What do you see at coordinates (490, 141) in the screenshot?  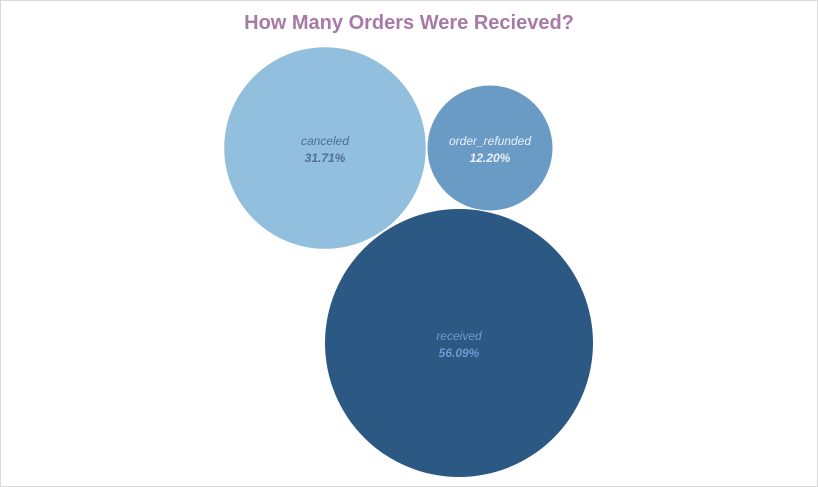 I see `bubble-label-order-refunded: order_refunded` at bounding box center [490, 141].